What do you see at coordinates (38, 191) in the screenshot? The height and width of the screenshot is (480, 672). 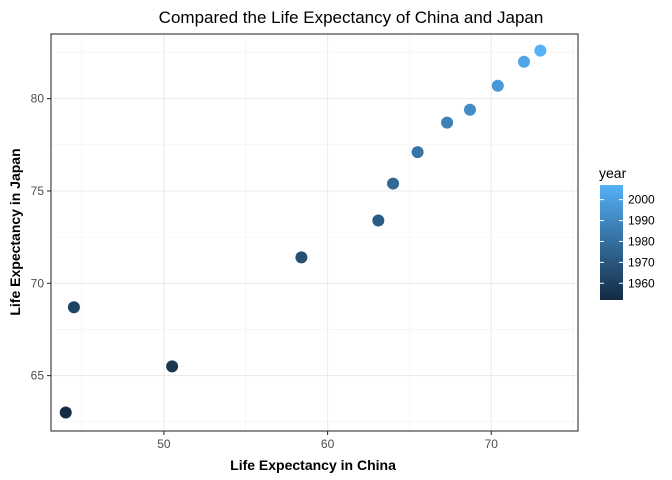 I see `y-tick-label: 75` at bounding box center [38, 191].